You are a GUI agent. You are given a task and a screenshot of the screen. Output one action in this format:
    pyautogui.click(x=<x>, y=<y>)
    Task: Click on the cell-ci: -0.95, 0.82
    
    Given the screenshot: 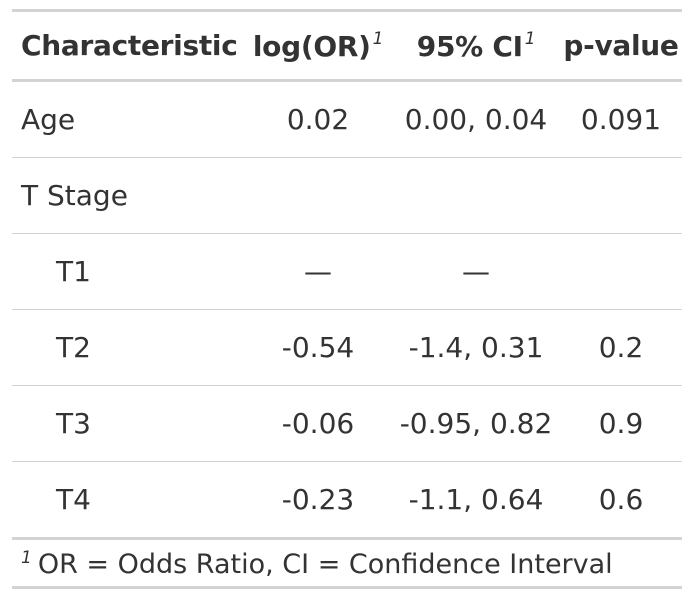 What is the action you would take?
    pyautogui.click(x=476, y=423)
    